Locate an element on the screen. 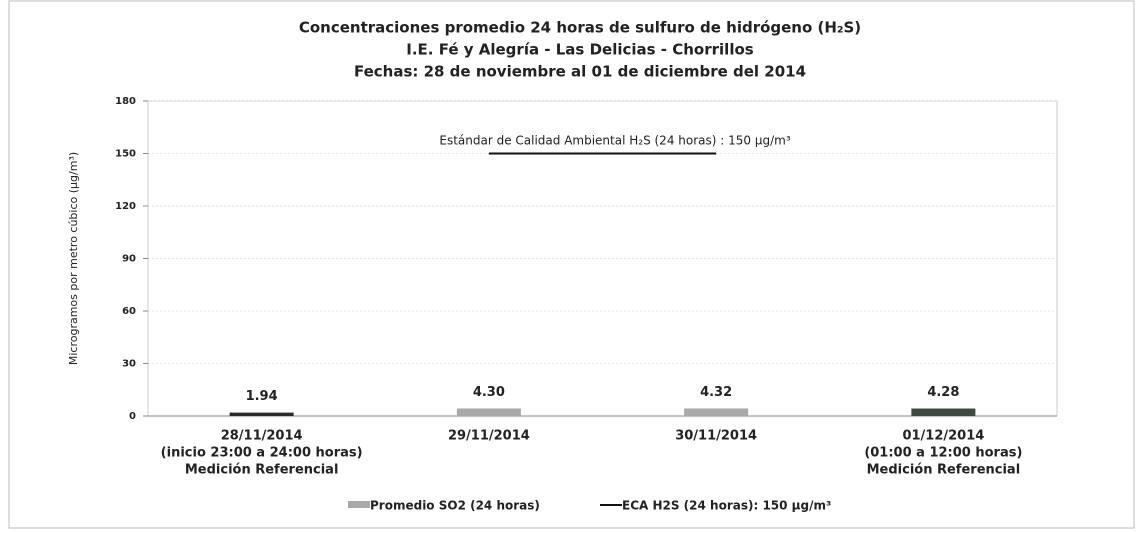  y-axis-label: Microgramos por metro cúbico (µg/m³) is located at coordinates (73, 258).